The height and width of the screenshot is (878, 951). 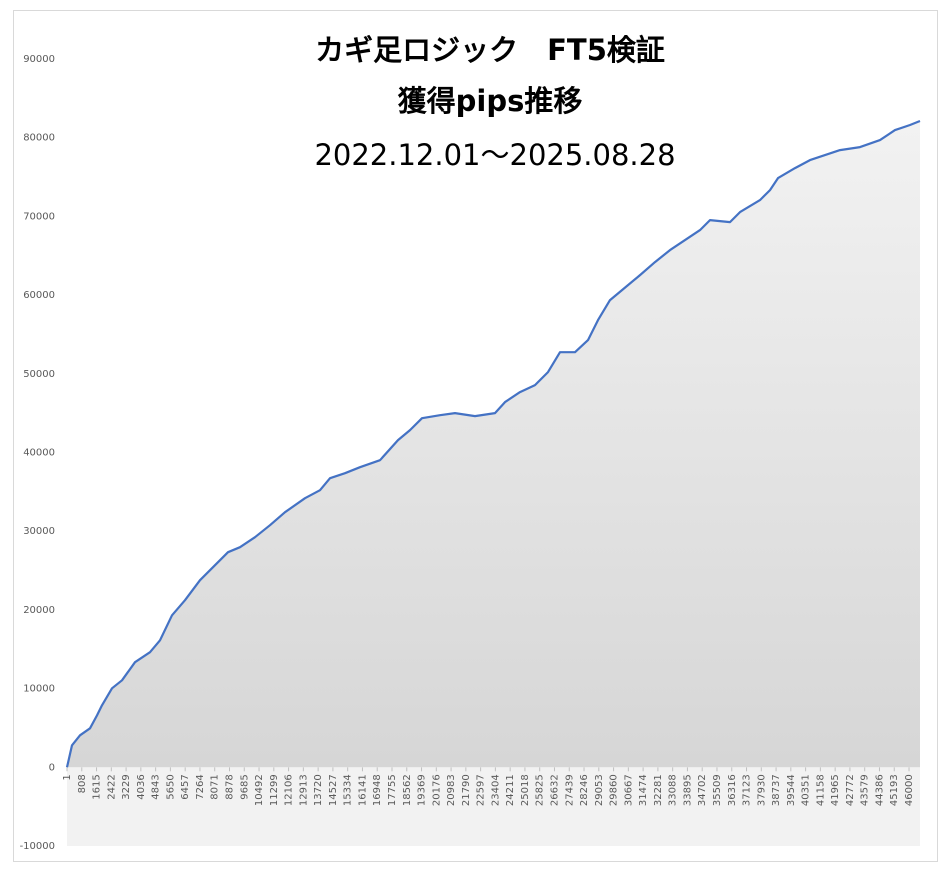 I want to click on x-tick-label: 29053, so click(x=599, y=790).